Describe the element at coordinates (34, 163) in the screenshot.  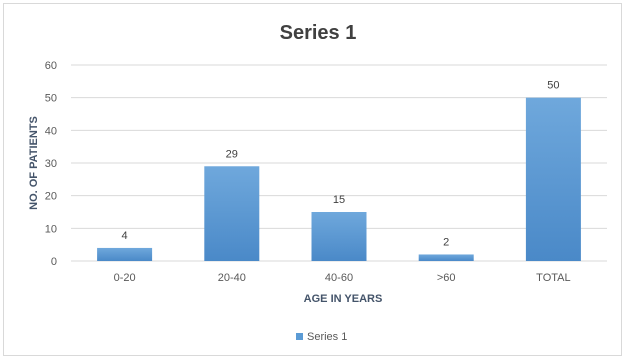
I see `y-axis-title: NO. OF PATIENTS` at that location.